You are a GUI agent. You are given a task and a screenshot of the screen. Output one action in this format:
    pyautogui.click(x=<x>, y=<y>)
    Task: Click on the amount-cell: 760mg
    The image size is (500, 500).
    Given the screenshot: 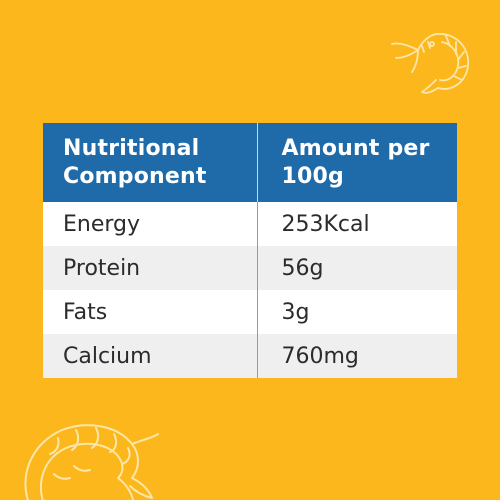 What is the action you would take?
    pyautogui.click(x=356, y=356)
    